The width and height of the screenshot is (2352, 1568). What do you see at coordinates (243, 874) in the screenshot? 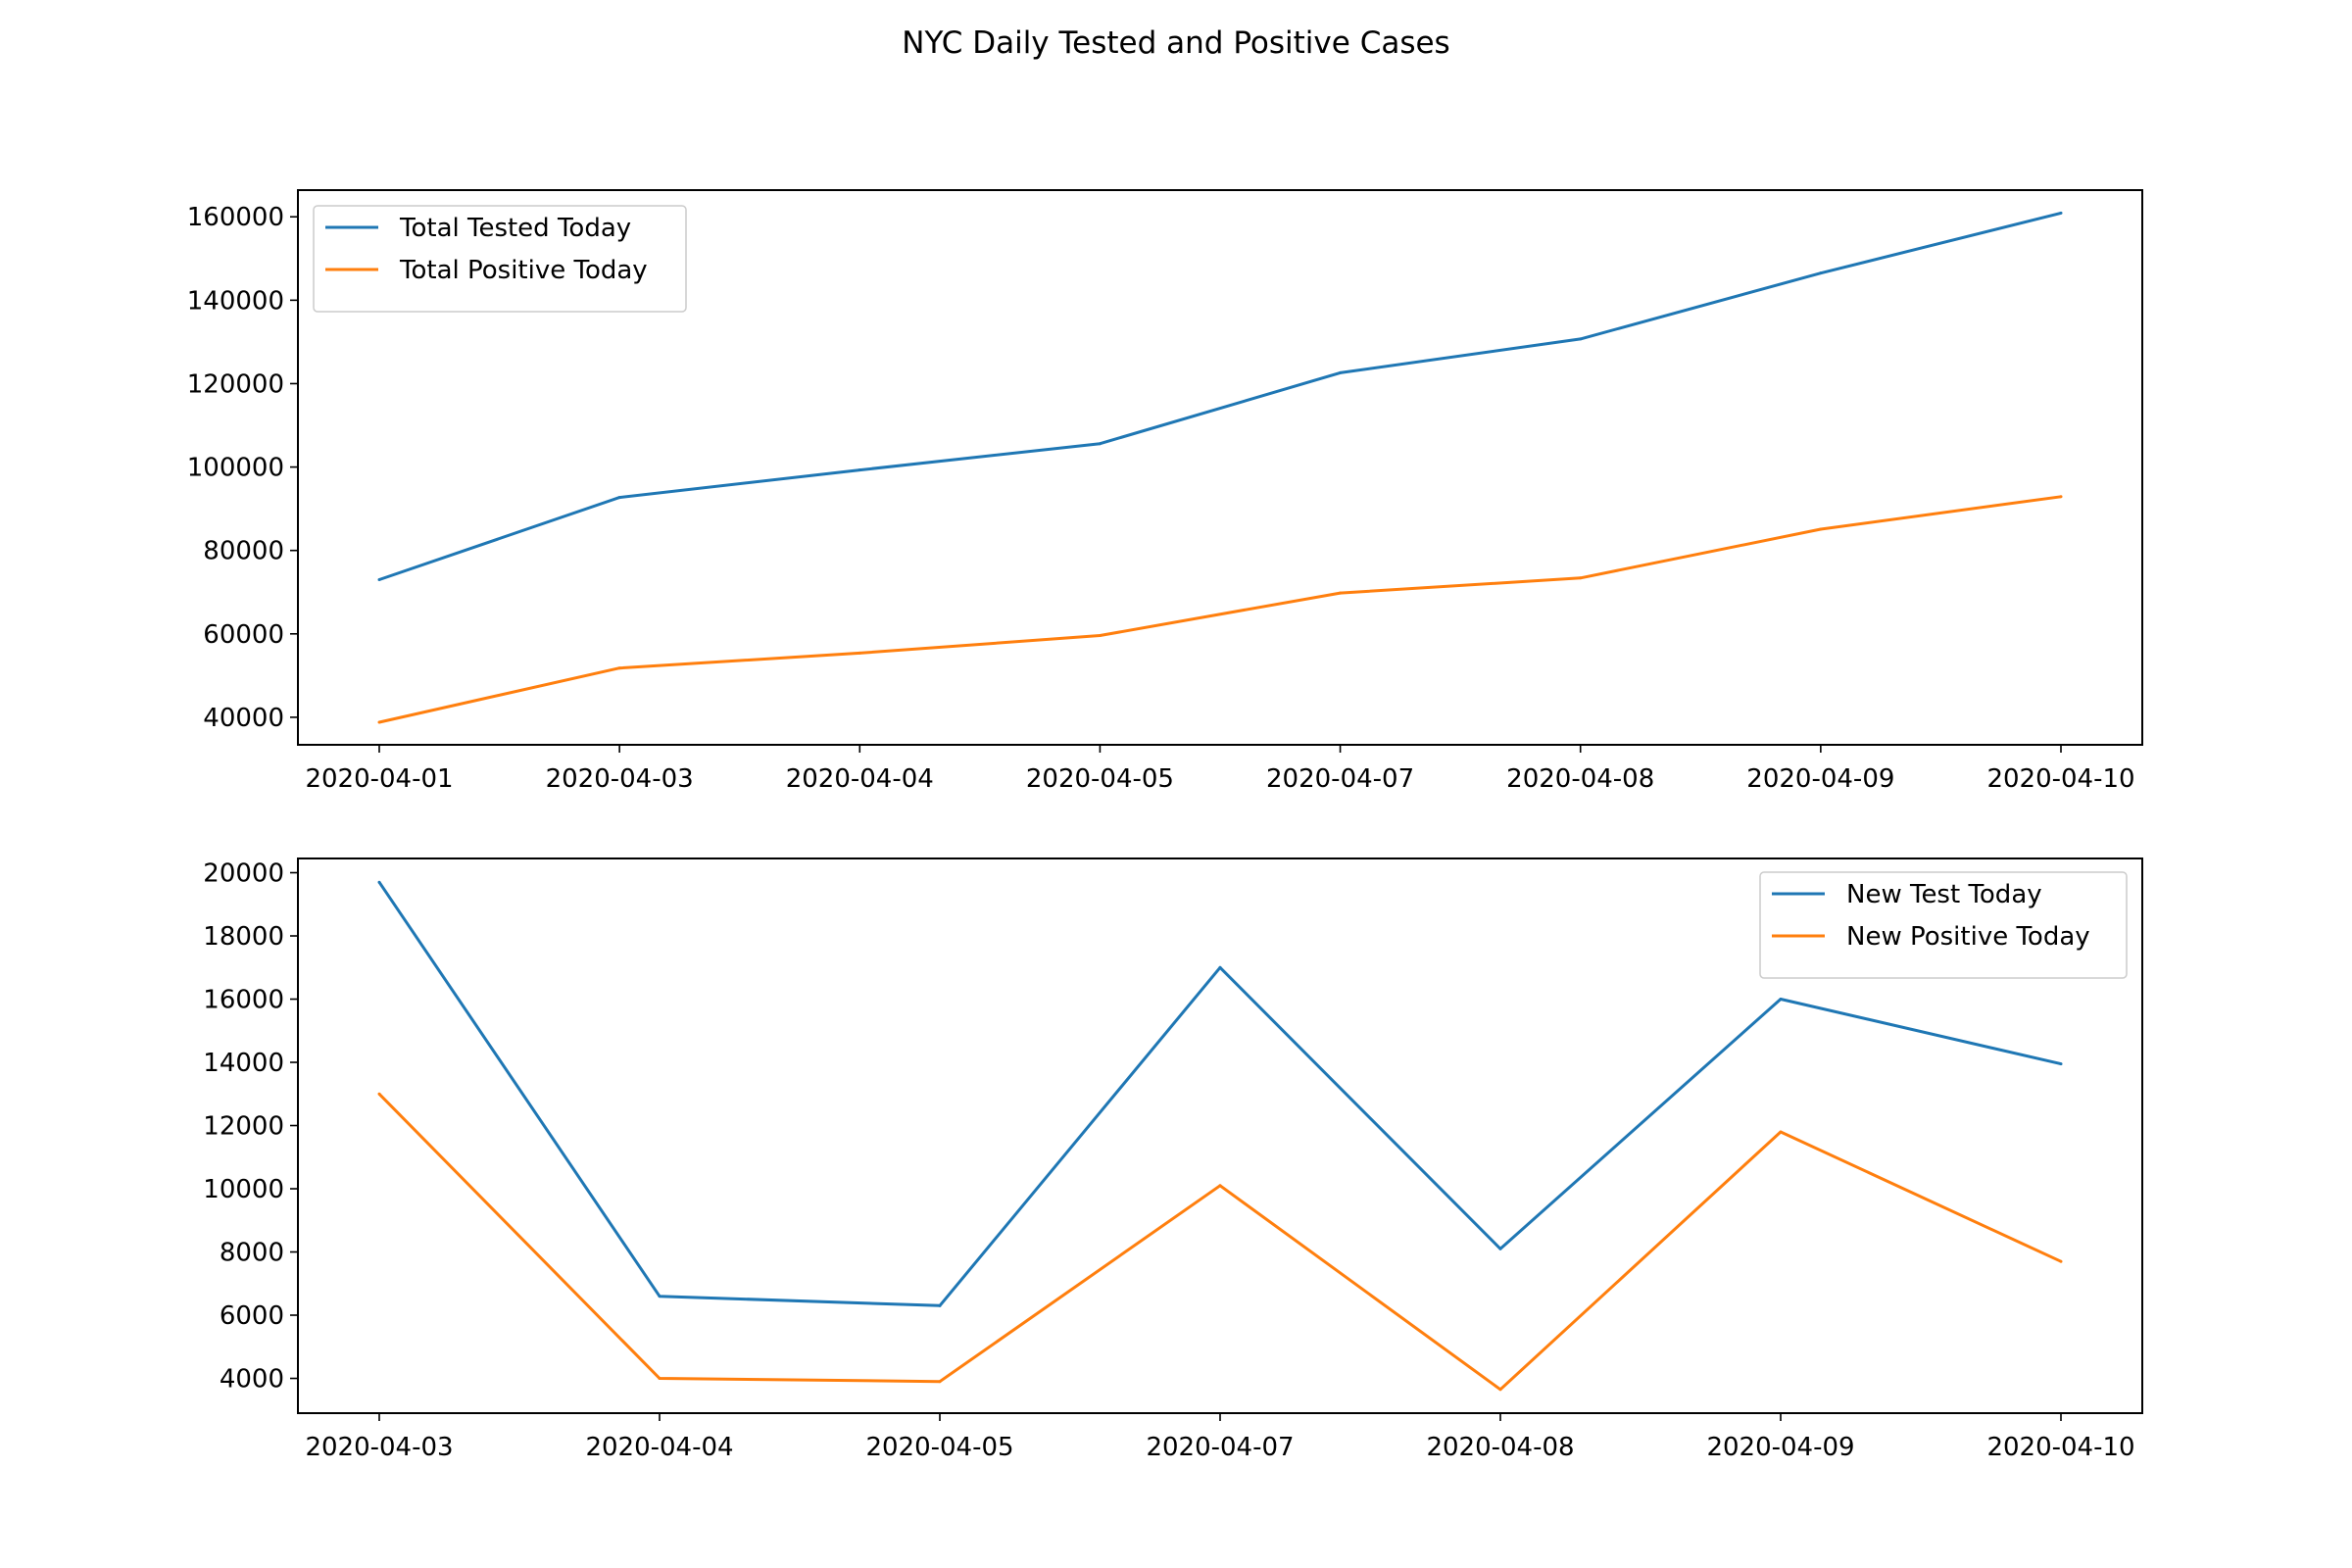
I see `y-tick-label: 20000` at bounding box center [243, 874].